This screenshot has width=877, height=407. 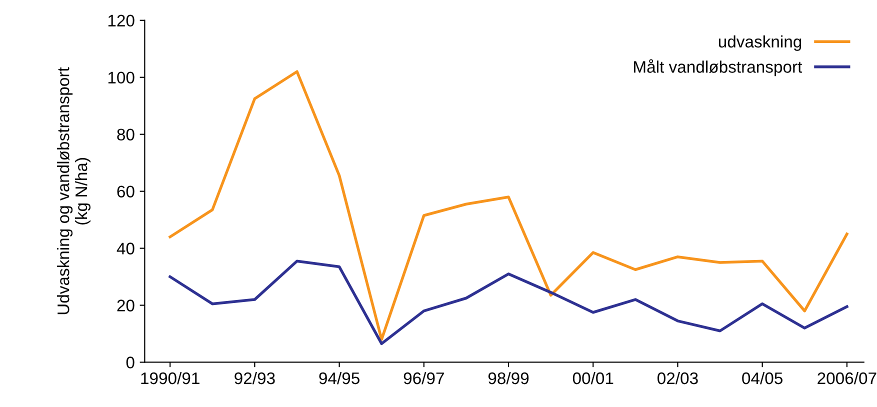 What do you see at coordinates (254, 378) in the screenshot?
I see `x-tick-label: 92/93` at bounding box center [254, 378].